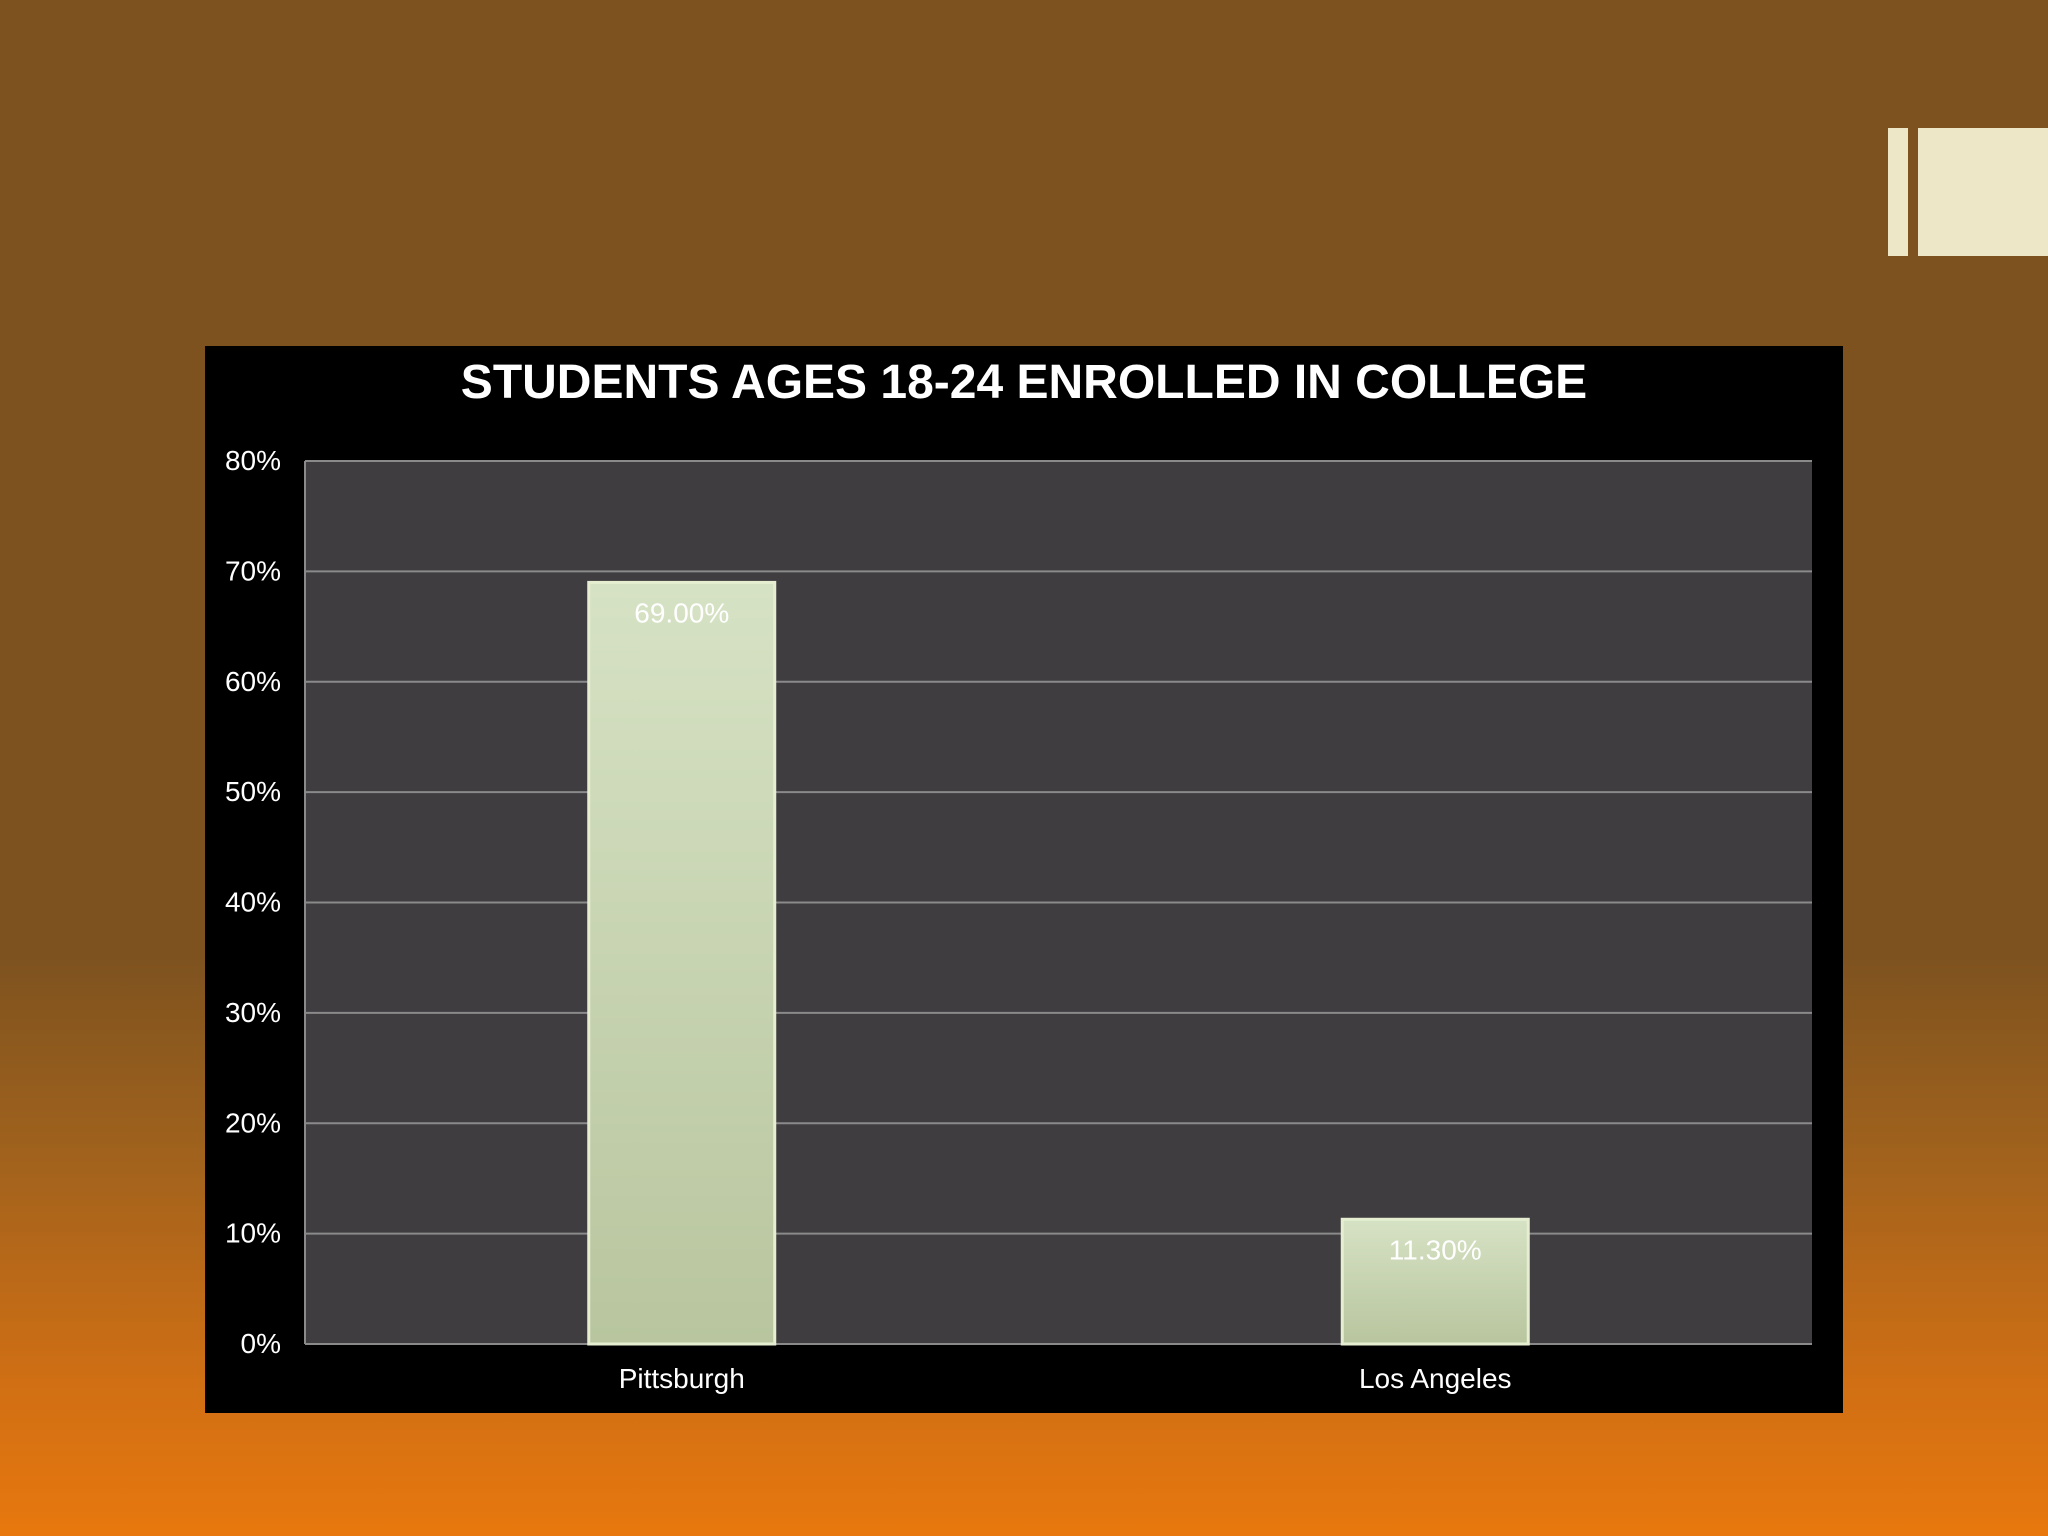 The height and width of the screenshot is (1536, 2048). I want to click on y-tick-label: 80%, so click(253, 460).